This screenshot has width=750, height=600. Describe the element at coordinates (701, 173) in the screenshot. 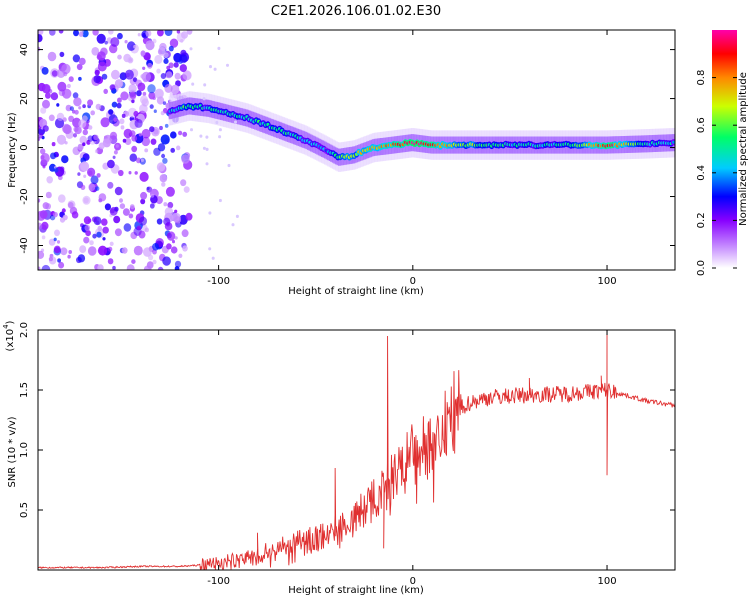

I see `colorbar-tick-label: 0.4` at that location.